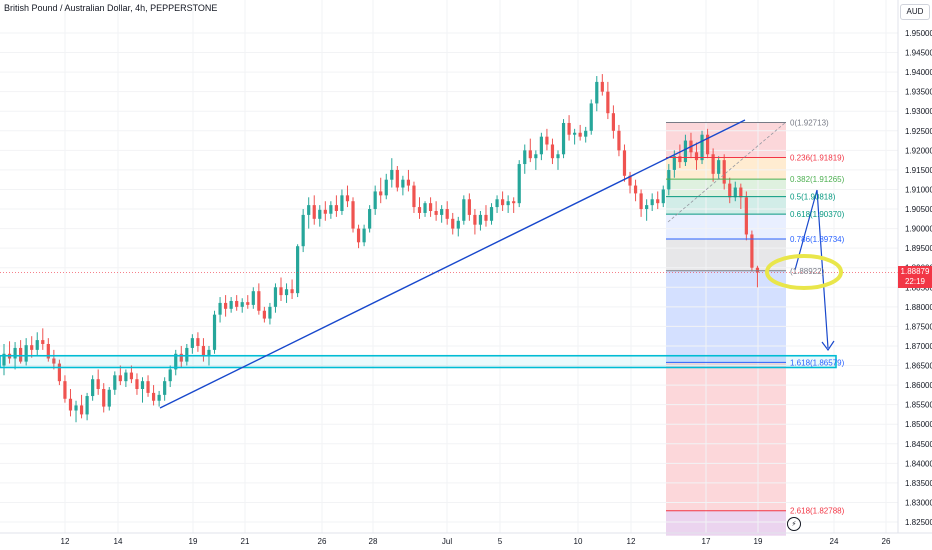 Image resolution: width=932 pixels, height=550 pixels. What do you see at coordinates (918, 33) in the screenshot?
I see `price-tick-label: 1.95000` at bounding box center [918, 33].